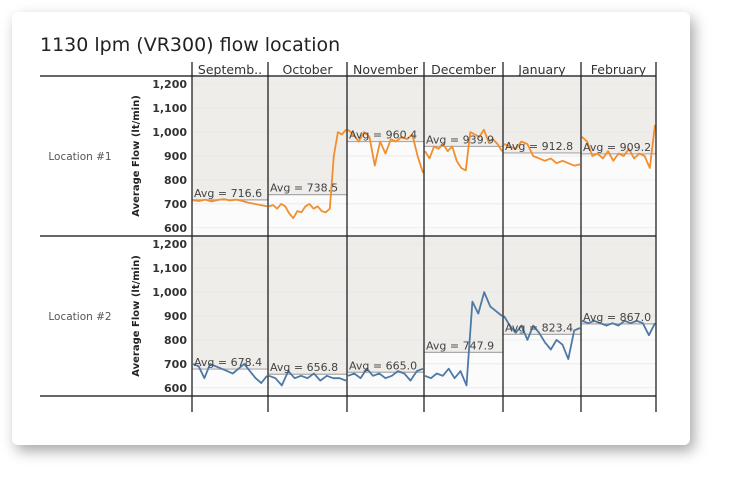  Describe the element at coordinates (539, 146) in the screenshot. I see `average-label: Avg = 912.8` at that location.